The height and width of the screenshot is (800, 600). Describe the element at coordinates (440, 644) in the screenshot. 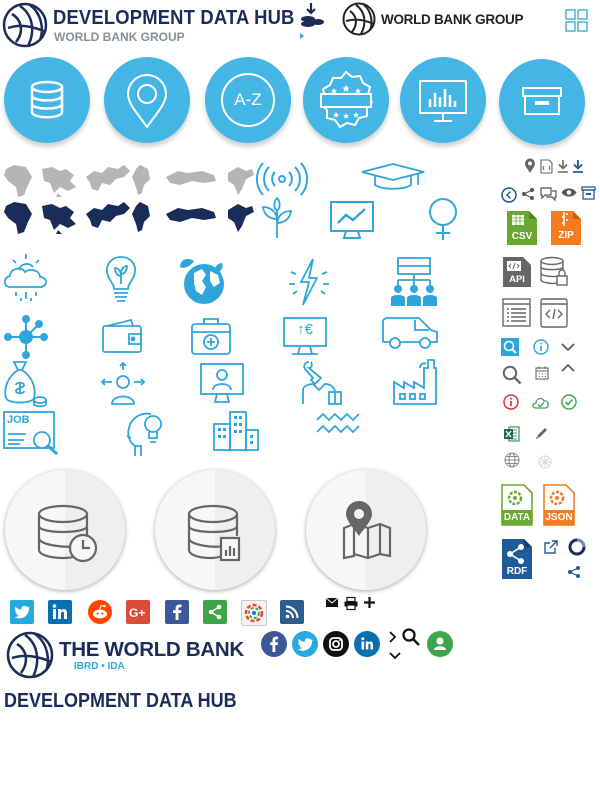

I see `user-account-icon` at that location.